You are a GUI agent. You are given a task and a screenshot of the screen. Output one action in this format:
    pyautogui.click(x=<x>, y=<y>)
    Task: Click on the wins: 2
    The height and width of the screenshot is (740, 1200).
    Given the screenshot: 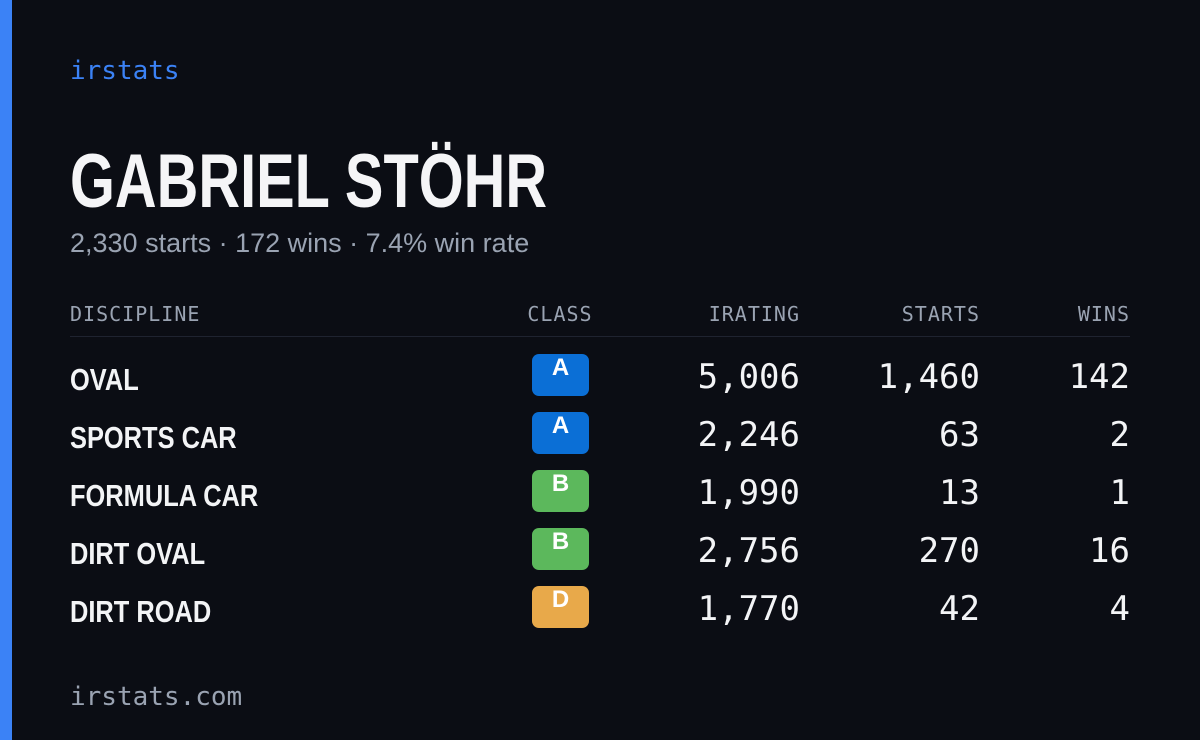 What is the action you would take?
    pyautogui.click(x=1119, y=435)
    